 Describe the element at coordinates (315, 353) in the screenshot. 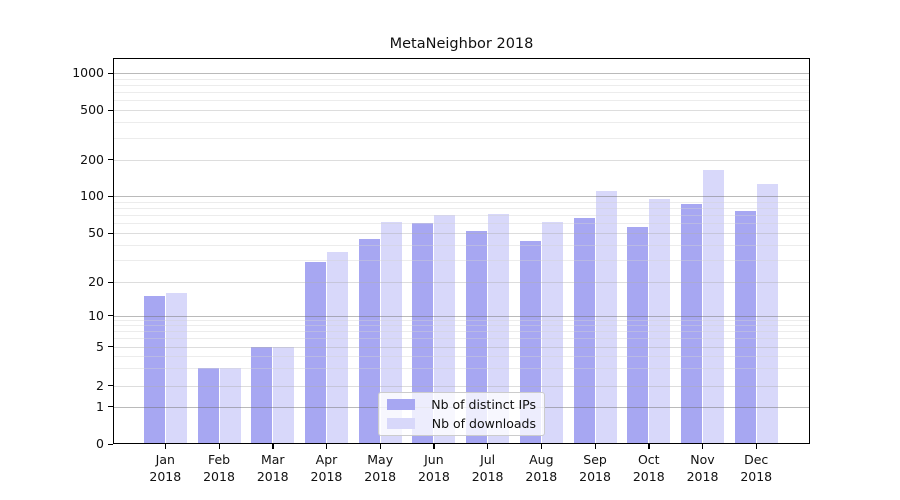

I see `bar-distinct-ips-apr` at that location.